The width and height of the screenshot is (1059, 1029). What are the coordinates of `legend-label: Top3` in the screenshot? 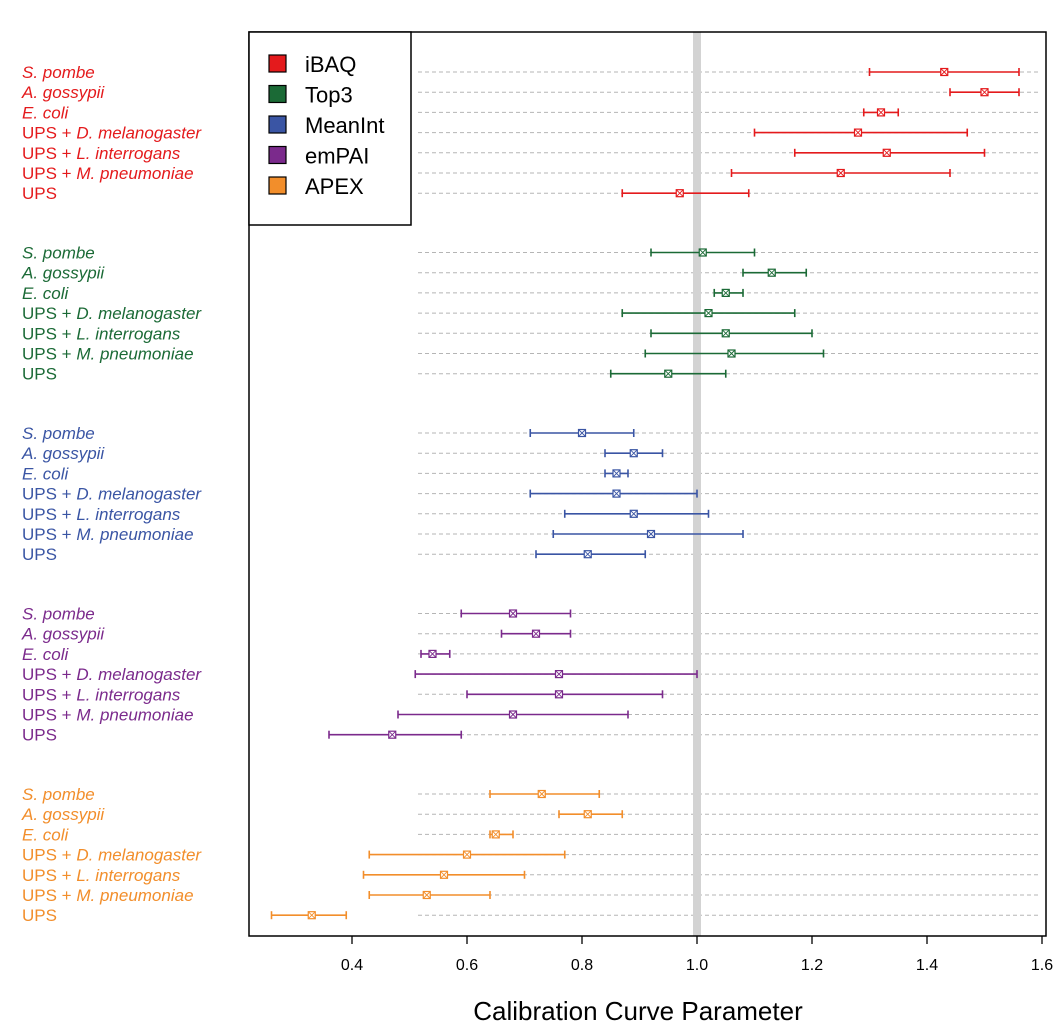 It's located at (329, 95).